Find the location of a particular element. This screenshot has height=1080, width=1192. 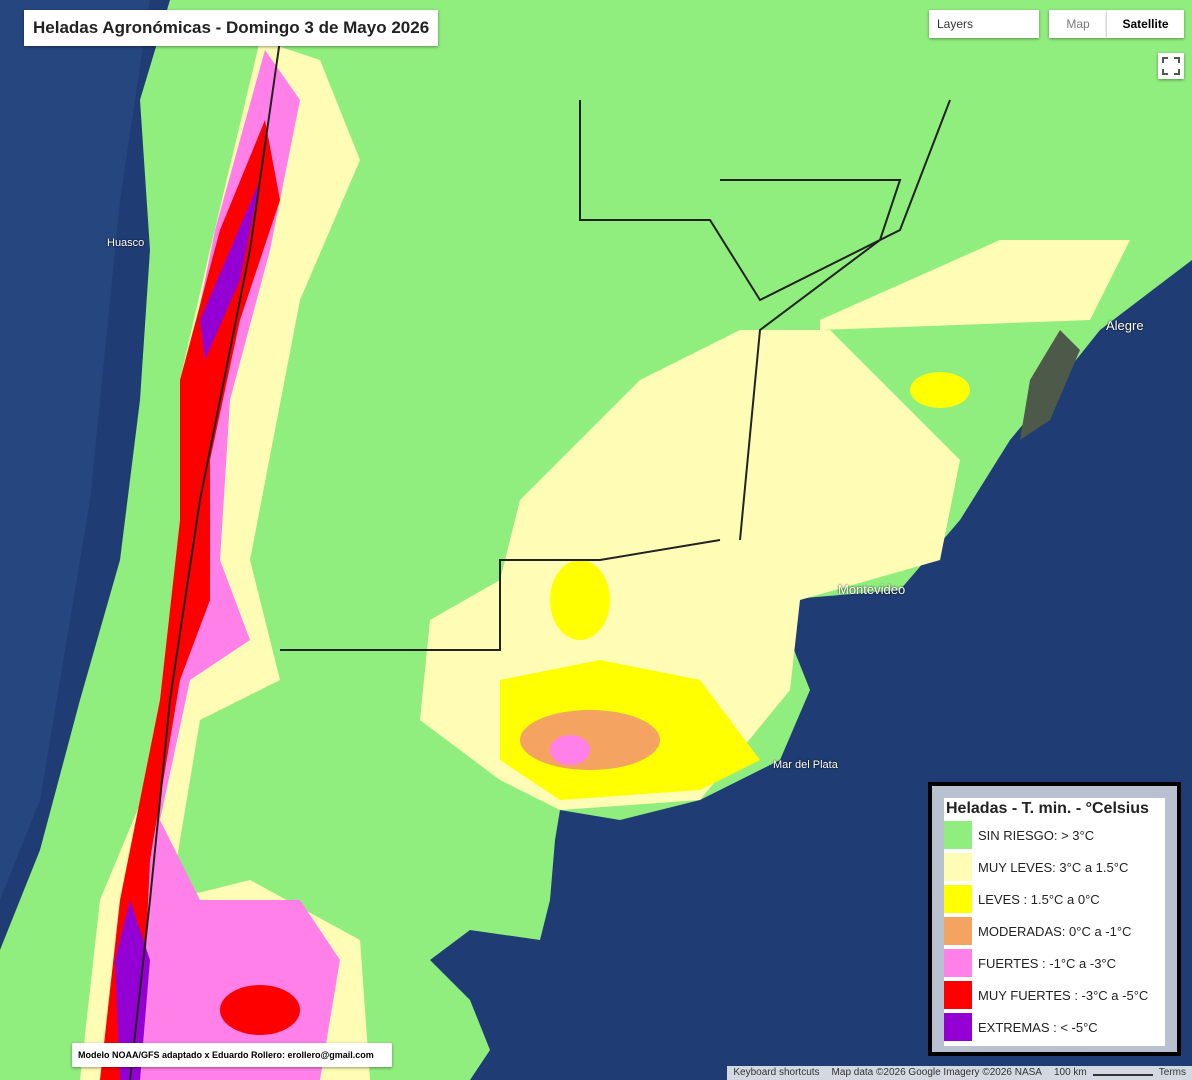

legend-item: LEVES : 1.5°C a 0°C is located at coordinates (1054, 899).